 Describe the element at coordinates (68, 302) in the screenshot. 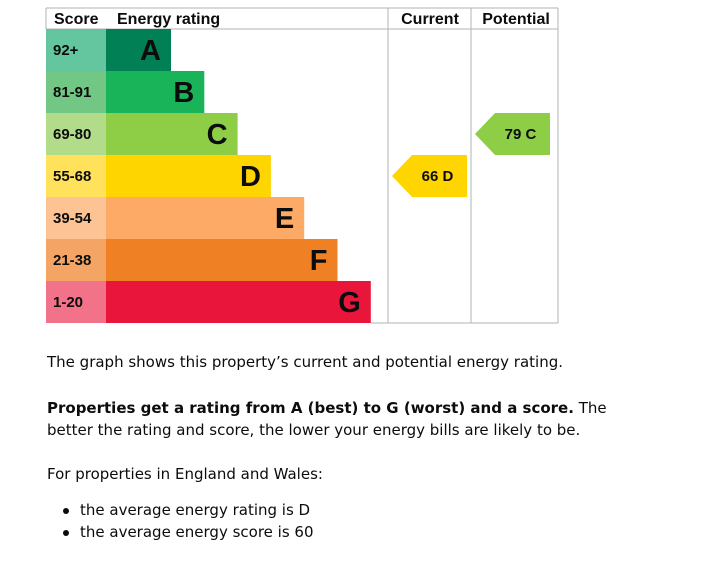

I see `score-label-g: 1-20` at that location.